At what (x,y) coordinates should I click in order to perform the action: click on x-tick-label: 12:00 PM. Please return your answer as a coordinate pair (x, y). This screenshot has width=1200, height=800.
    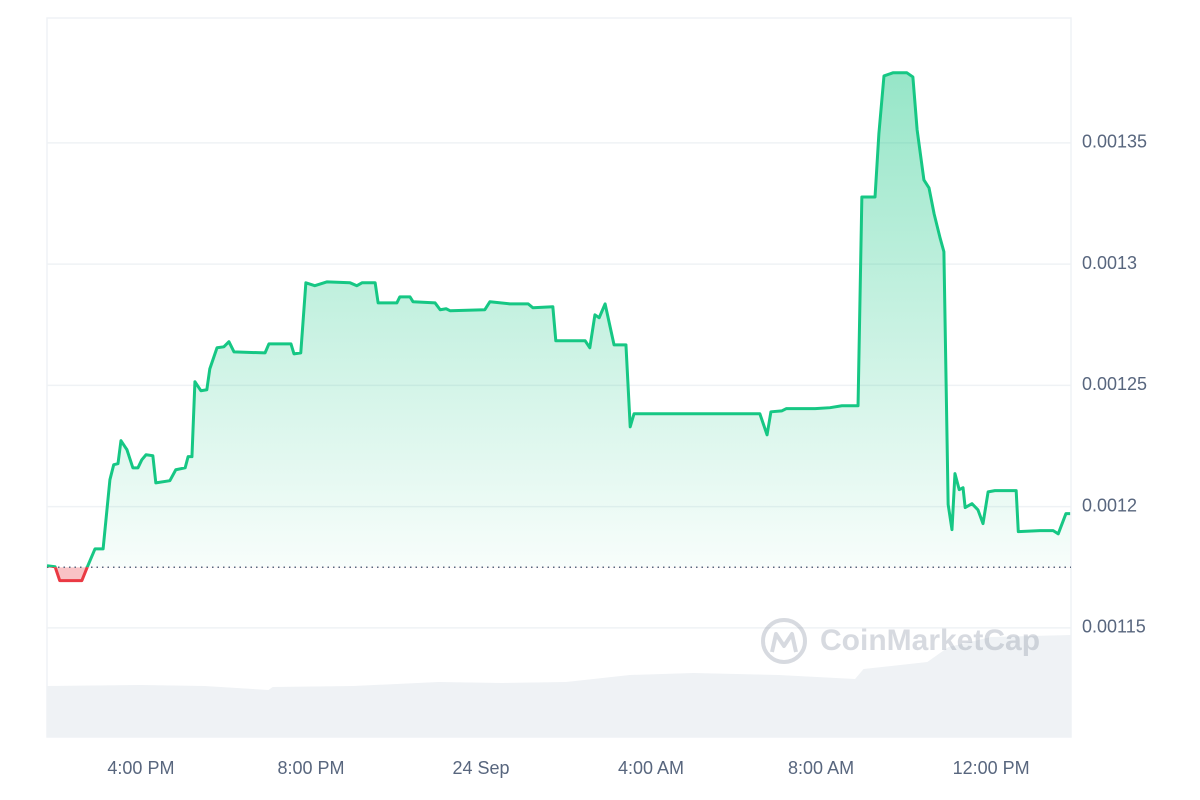
    Looking at the image, I should click on (991, 768).